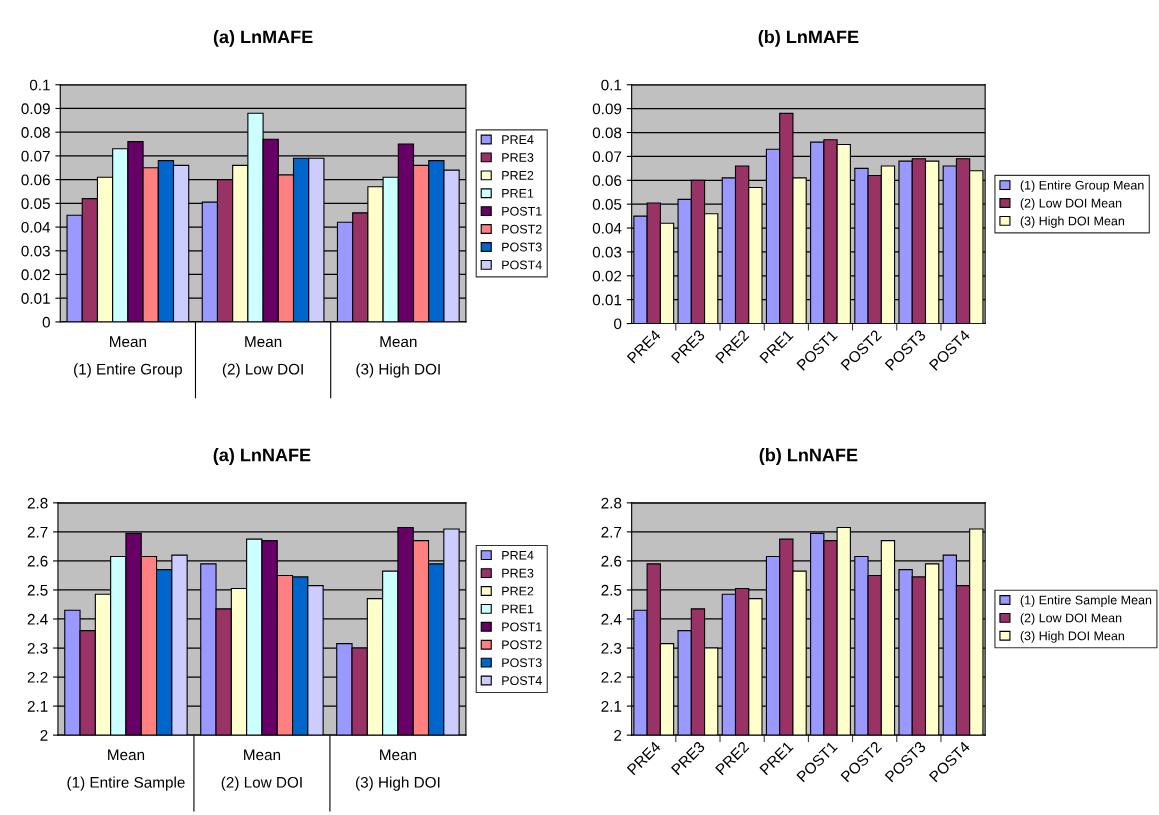 Image resolution: width=1159 pixels, height=815 pixels. I want to click on legend-label: (1) Entire Group Mean, so click(1082, 186).